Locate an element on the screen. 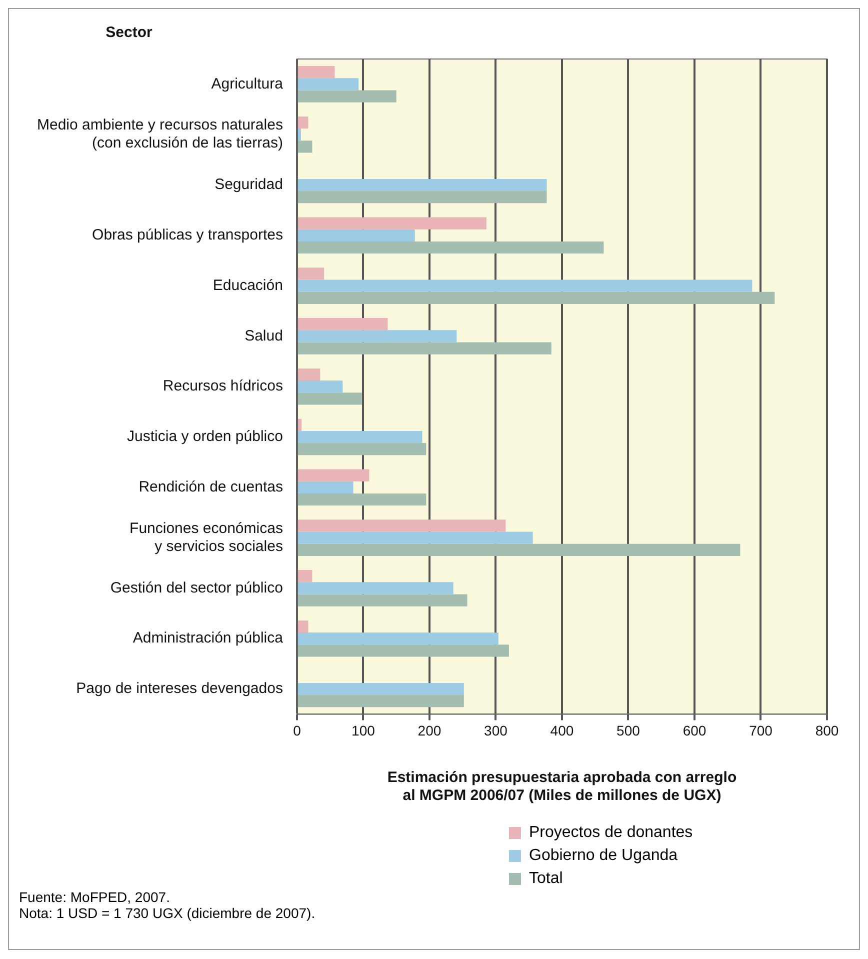  x-axis-title: Estimación presupuestaria aprobada con arreglo al MGPM 2006/07 (Miles de millones de UGX) is located at coordinates (562, 786).